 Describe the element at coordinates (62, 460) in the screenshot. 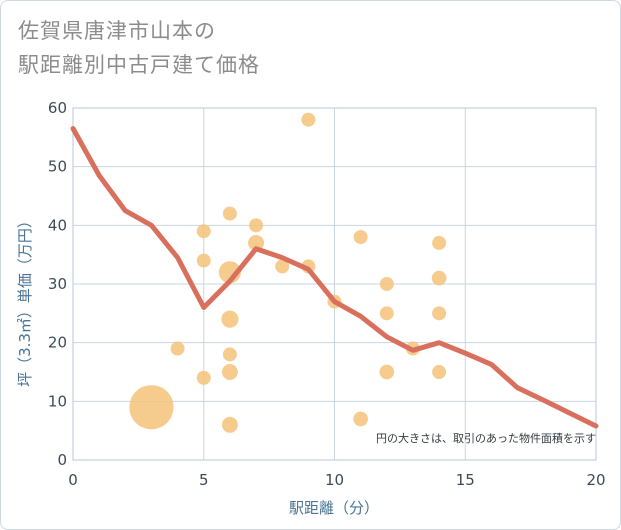

I see `y-tick-label-0: 0` at that location.